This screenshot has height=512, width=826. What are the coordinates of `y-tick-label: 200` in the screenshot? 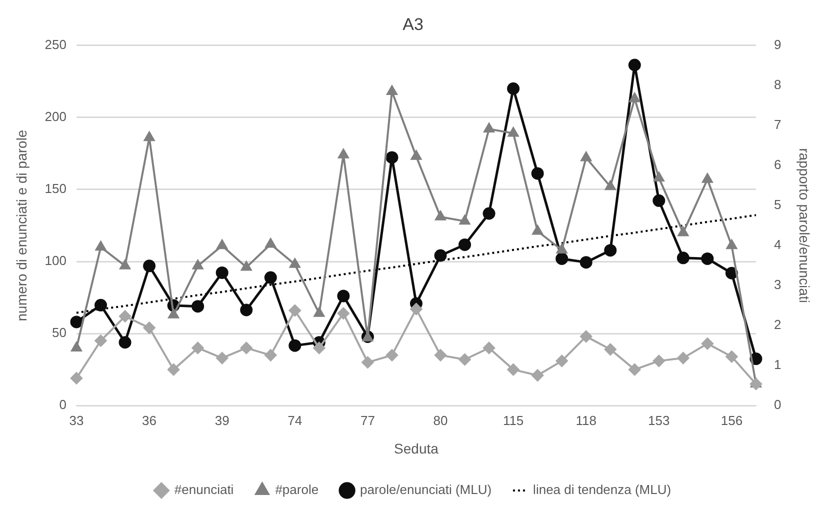 It's located at (55, 116).